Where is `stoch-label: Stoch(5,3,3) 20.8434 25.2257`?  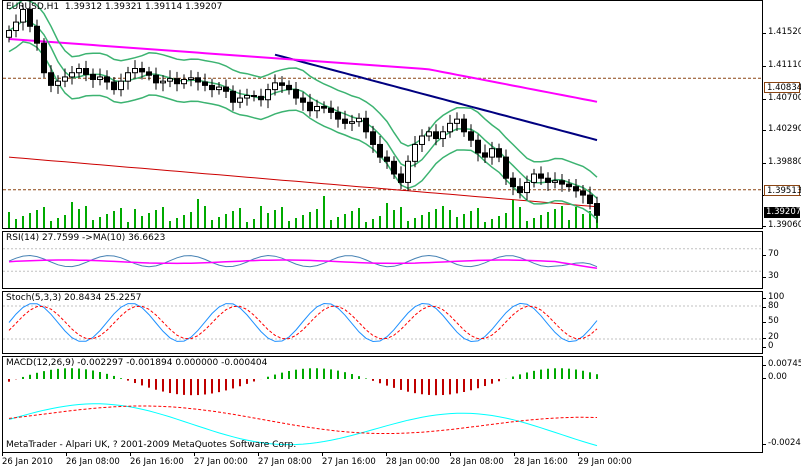
stoch-label: Stoch(5,3,3) 20.8434 25.2257 is located at coordinates (74, 298).